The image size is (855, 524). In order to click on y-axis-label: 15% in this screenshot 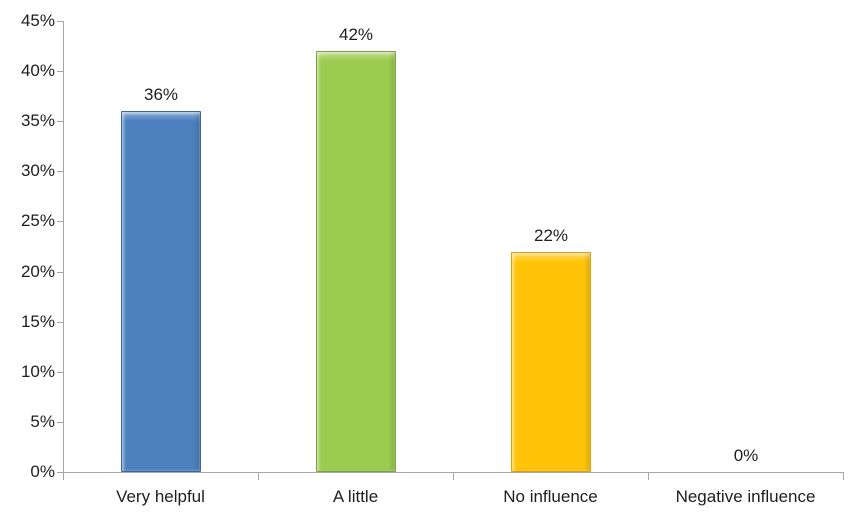, I will do `click(37, 321)`.